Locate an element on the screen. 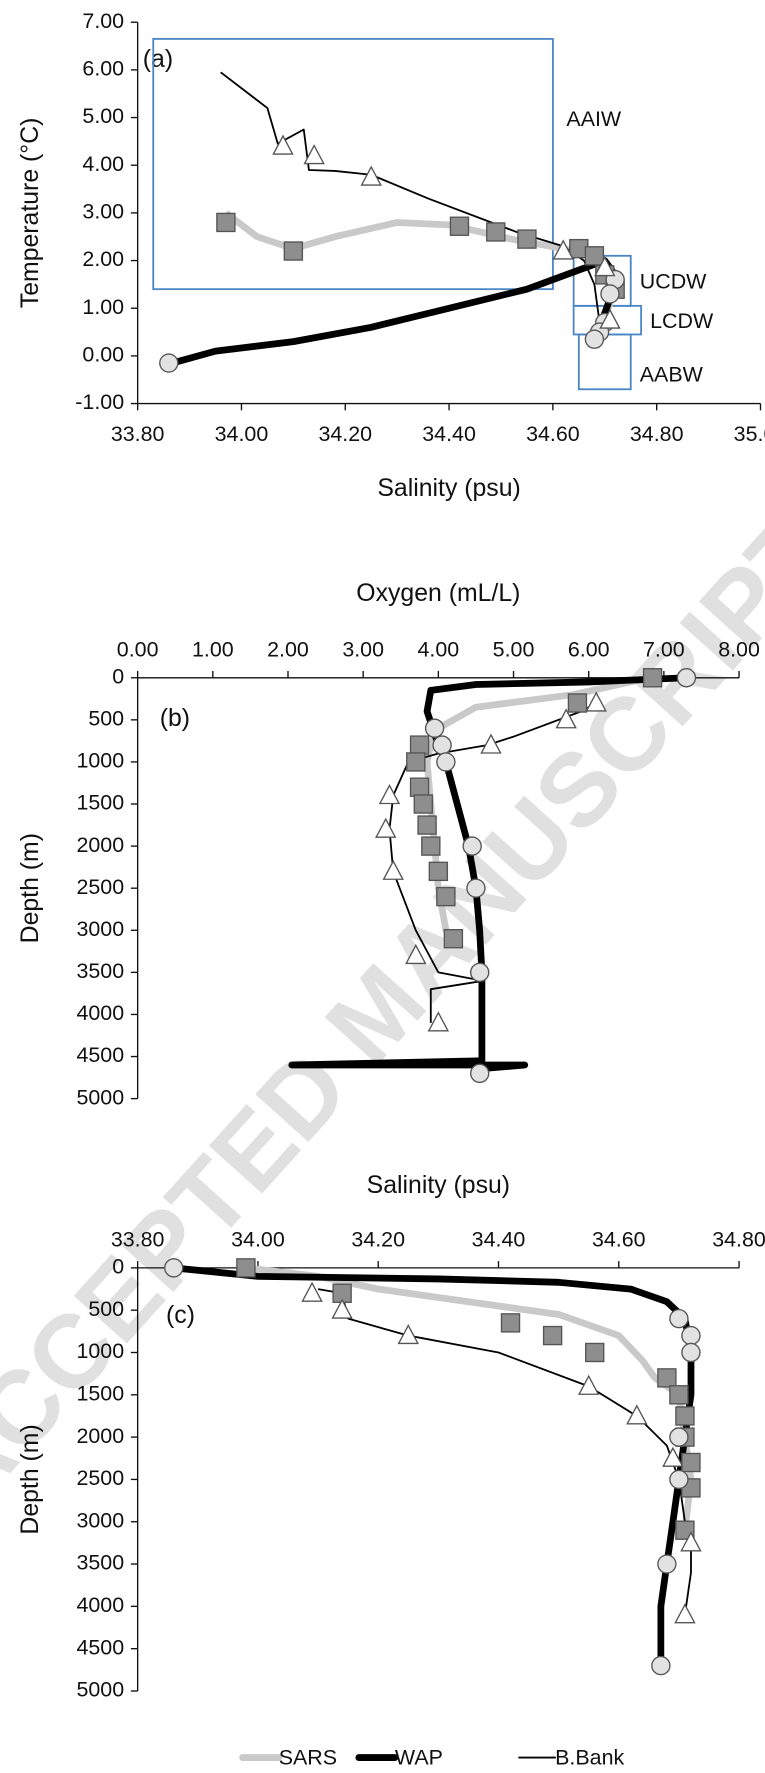  x-tick-label: 34.20 is located at coordinates (378, 1239).